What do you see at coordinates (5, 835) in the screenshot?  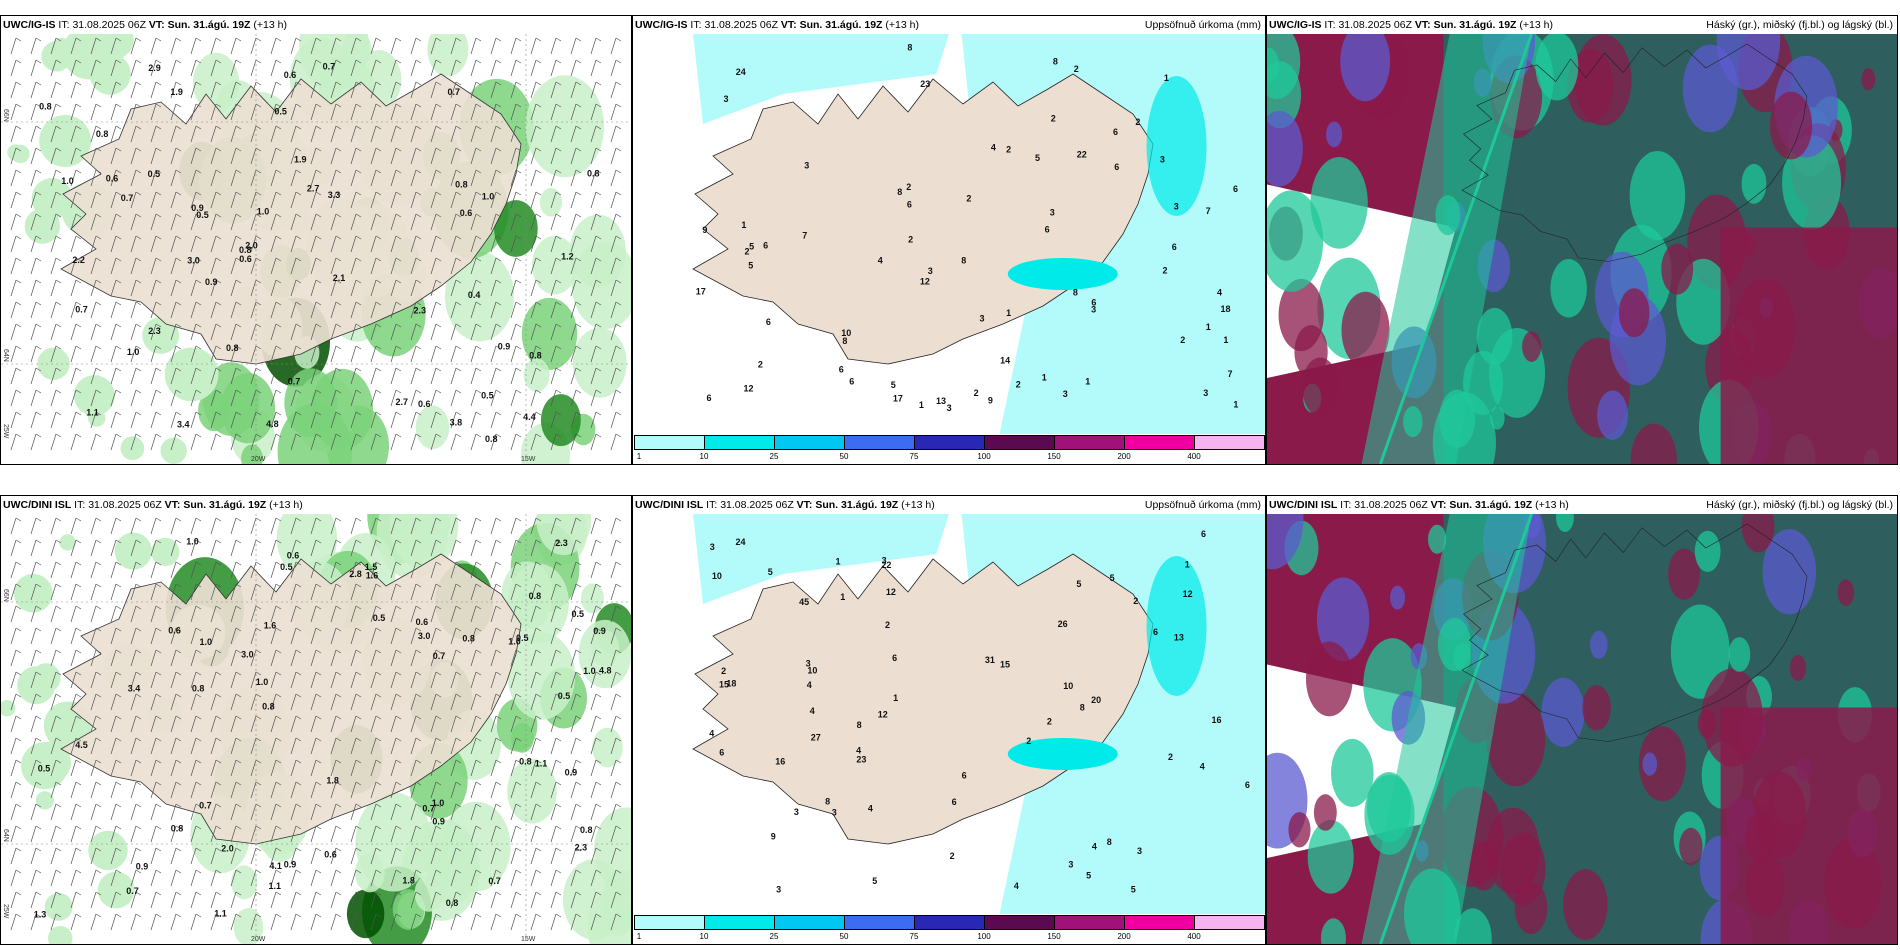 I see `axis-label-64n: 64N` at bounding box center [5, 835].